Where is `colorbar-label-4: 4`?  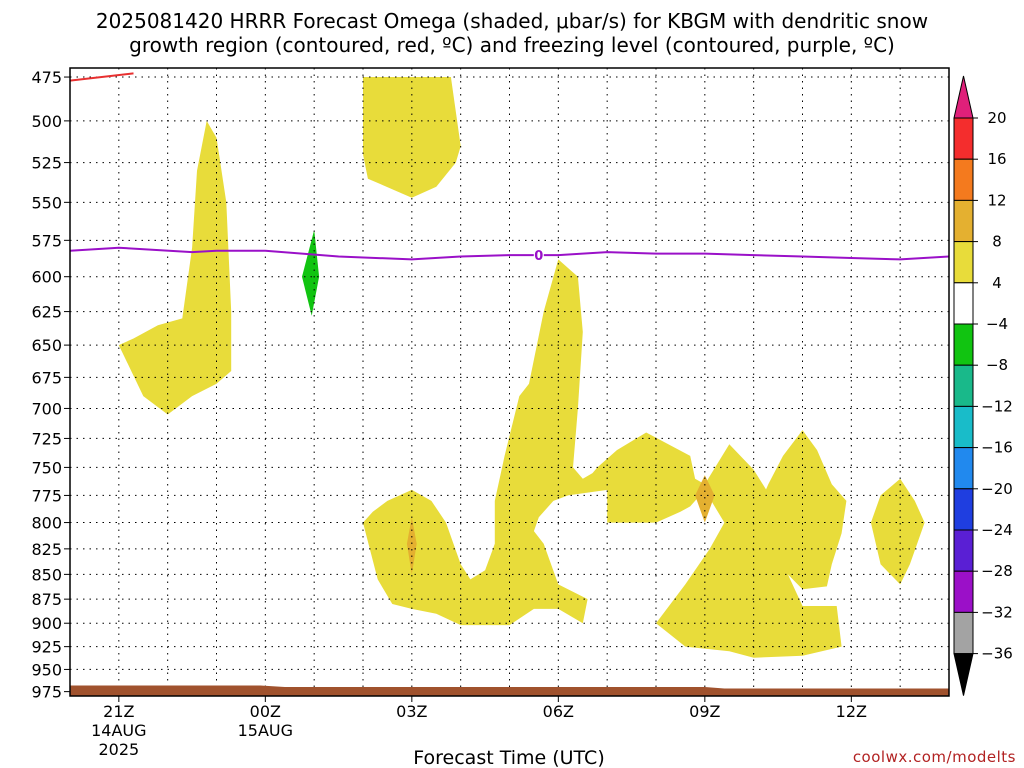 colorbar-label-4: 4 is located at coordinates (997, 283).